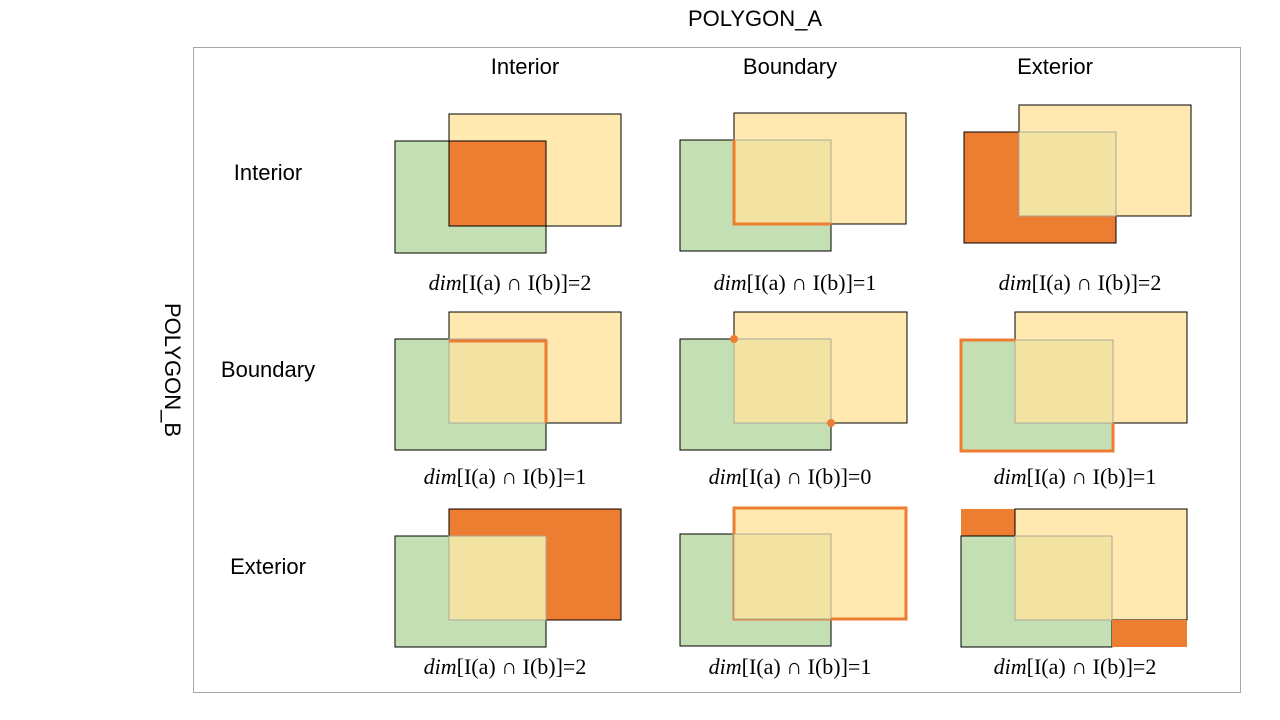 This screenshot has height=720, width=1280. I want to click on formula-exterior-exterior: dim[I(a) ∩ I(b)]=2, so click(1075, 667).